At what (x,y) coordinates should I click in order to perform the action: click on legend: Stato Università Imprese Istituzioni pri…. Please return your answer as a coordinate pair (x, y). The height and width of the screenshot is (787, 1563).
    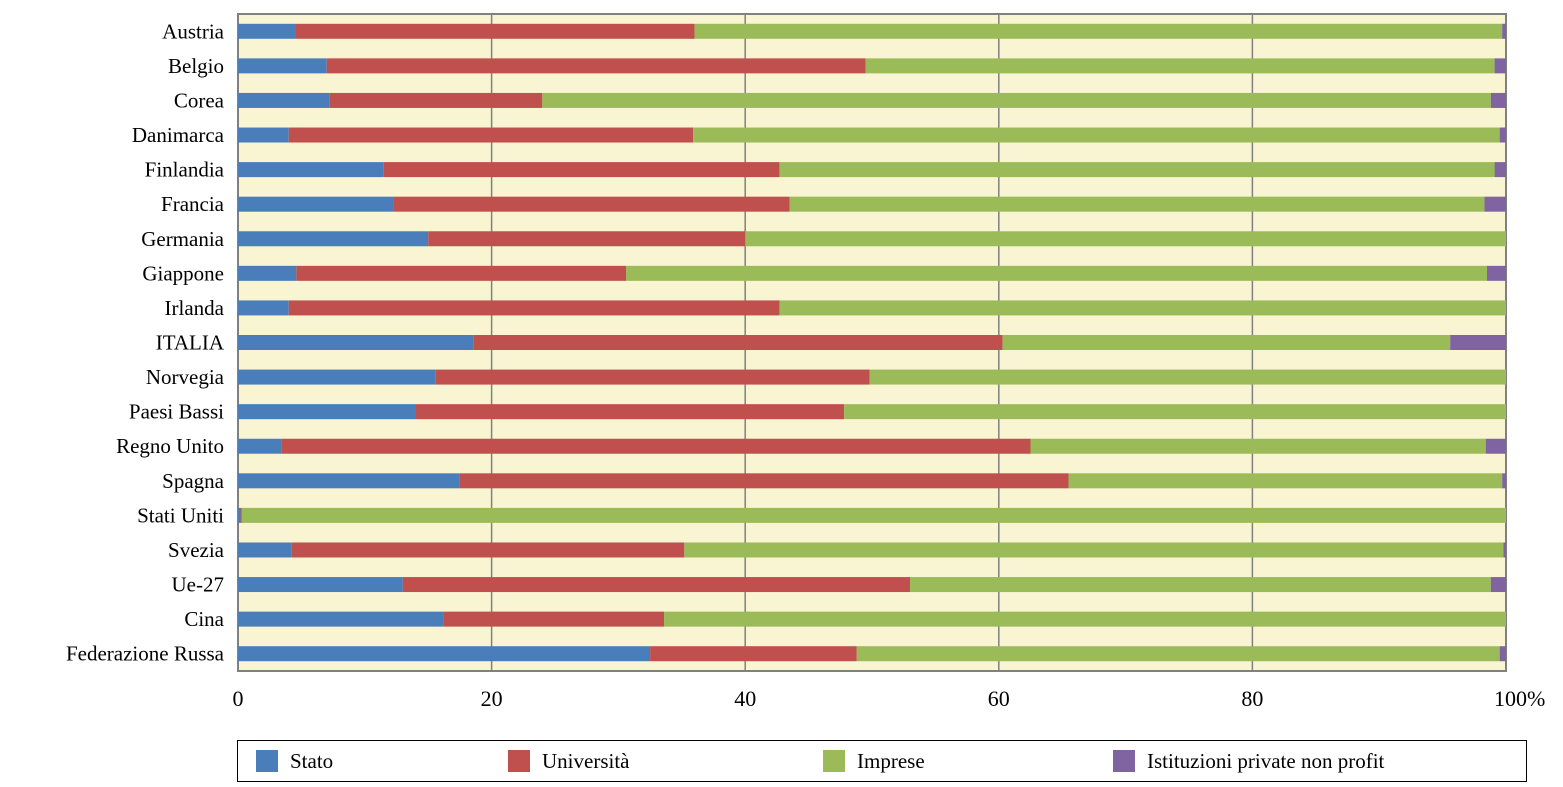
    Looking at the image, I should click on (882, 761).